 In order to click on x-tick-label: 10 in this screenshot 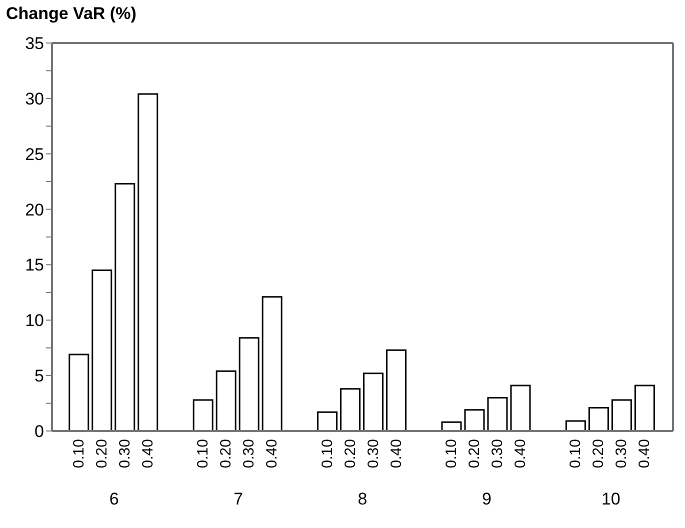, I will do `click(610, 499)`.